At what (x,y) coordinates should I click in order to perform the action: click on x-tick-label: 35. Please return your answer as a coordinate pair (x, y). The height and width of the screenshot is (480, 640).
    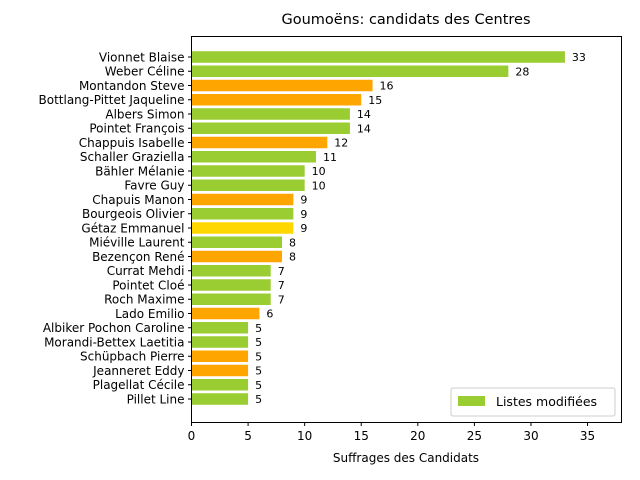
    Looking at the image, I should click on (587, 436).